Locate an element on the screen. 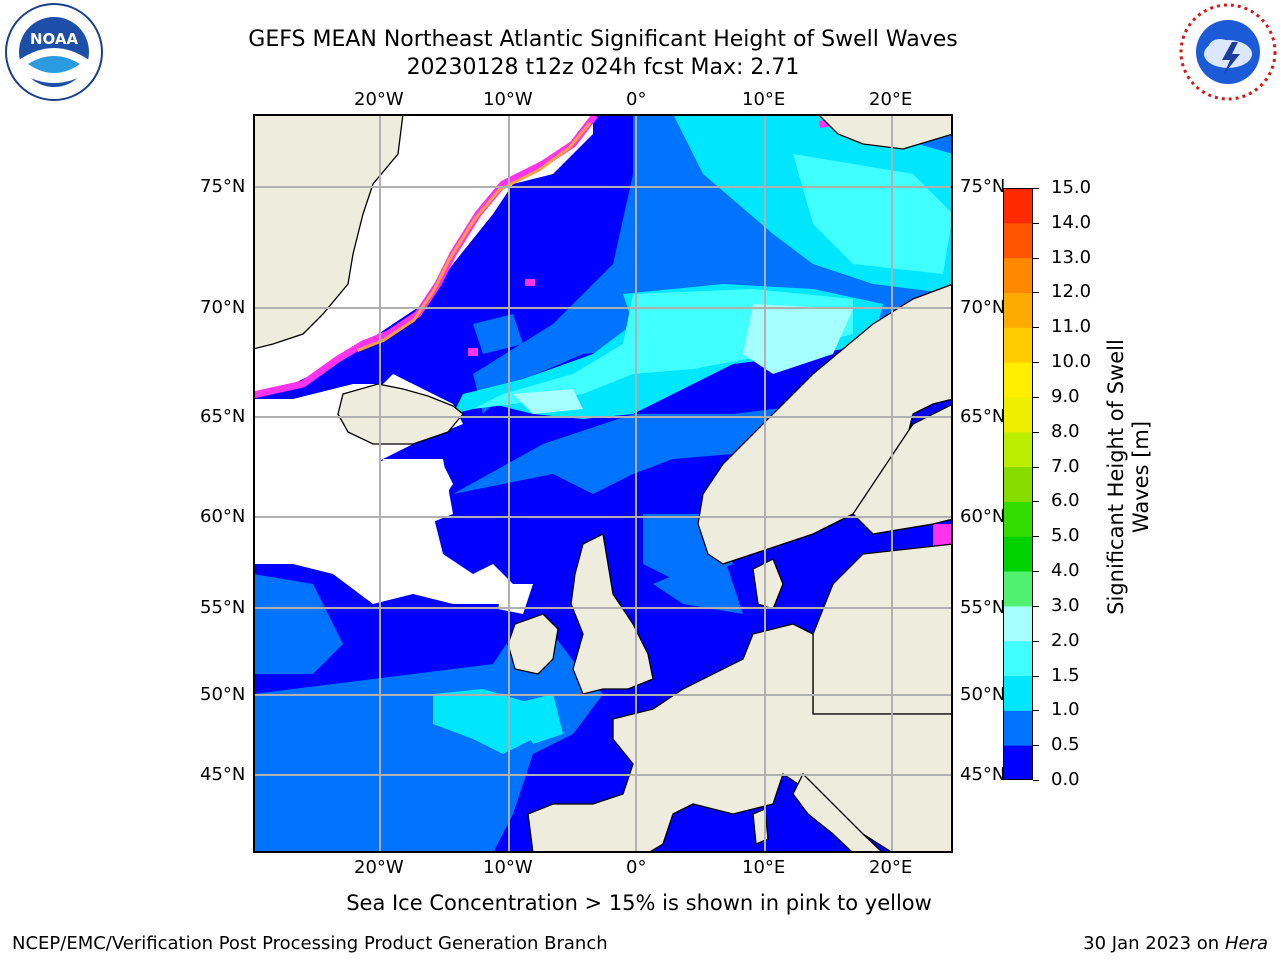 The image size is (1280, 960). colorbar-tick-label: 9.0 is located at coordinates (1065, 396).